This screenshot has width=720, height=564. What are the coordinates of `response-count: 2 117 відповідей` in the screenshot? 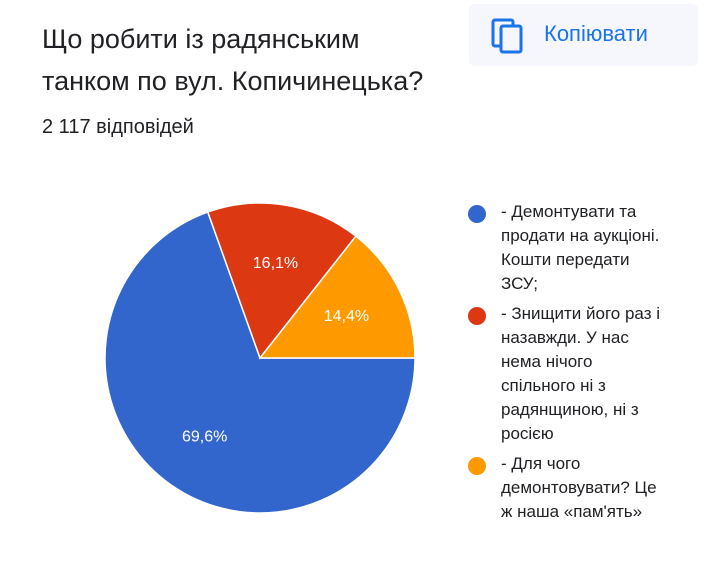 It's located at (118, 127).